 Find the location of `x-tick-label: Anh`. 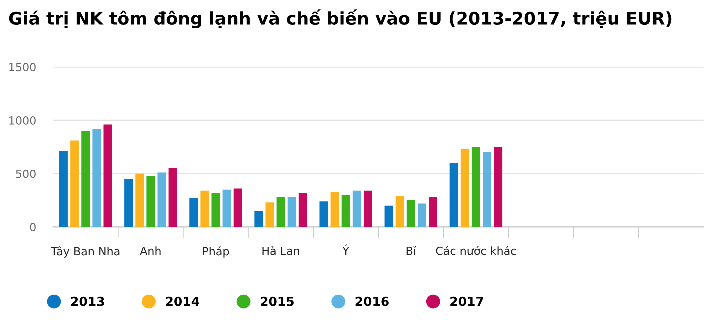

x-tick-label: Anh is located at coordinates (150, 251).